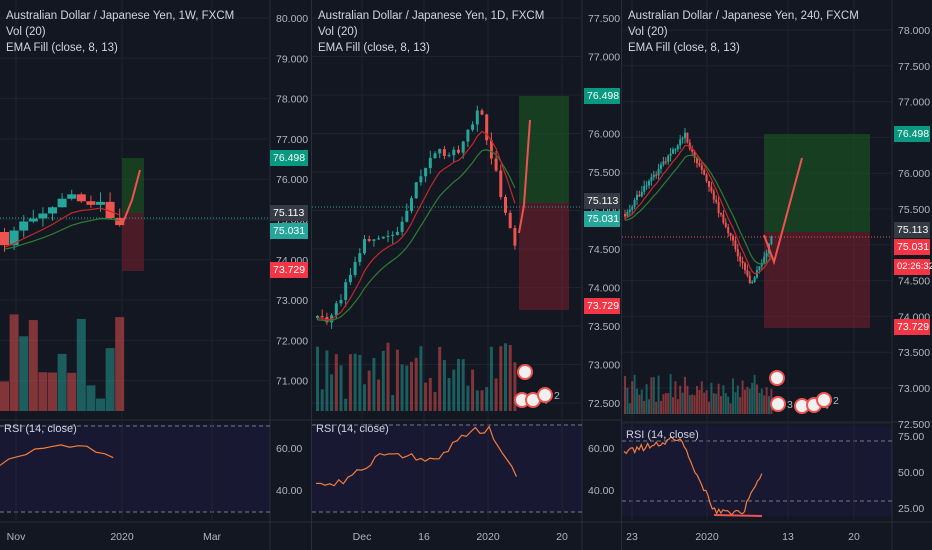 The width and height of the screenshot is (932, 550). What do you see at coordinates (912, 230) in the screenshot?
I see `last-price-badge: 75.113` at bounding box center [912, 230].